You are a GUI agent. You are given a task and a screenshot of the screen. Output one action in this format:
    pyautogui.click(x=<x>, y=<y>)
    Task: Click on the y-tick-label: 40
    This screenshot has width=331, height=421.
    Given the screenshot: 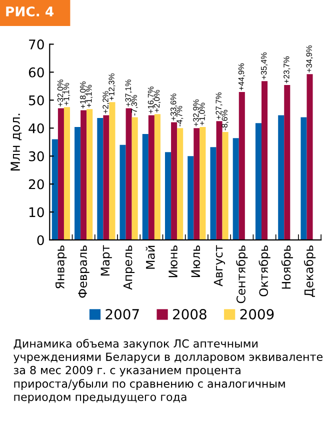 What is the action you would take?
    pyautogui.click(x=36, y=128)
    